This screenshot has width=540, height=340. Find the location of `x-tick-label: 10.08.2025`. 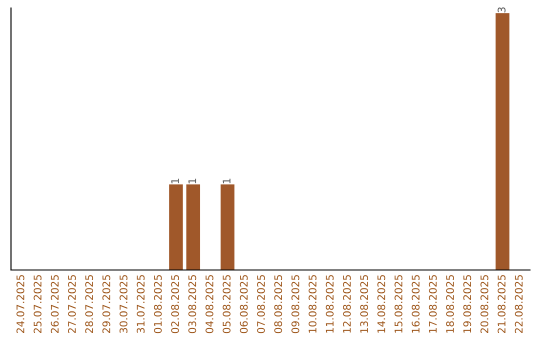

x-tick-label: 10.08.2025 is located at coordinates (312, 304).